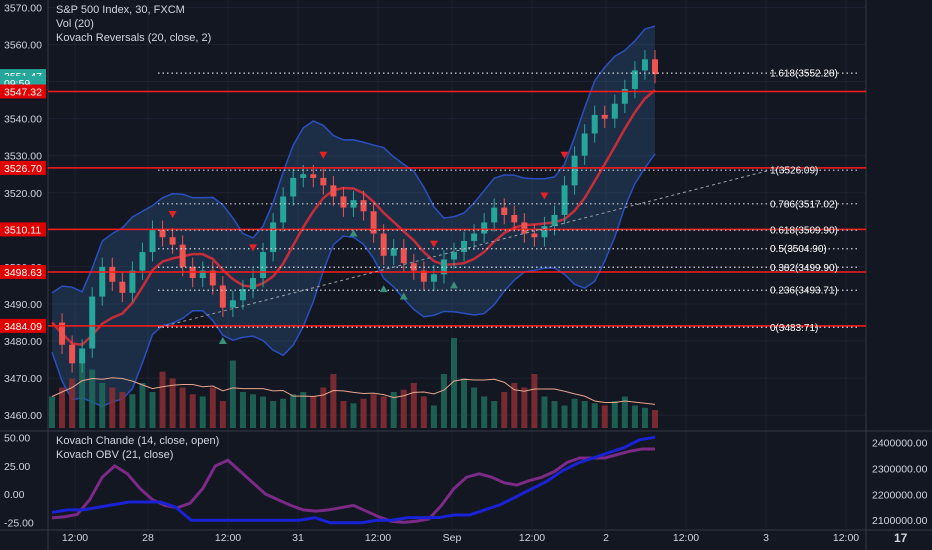  What do you see at coordinates (794, 171) in the screenshot?
I see `fib-level-label: 1(3526.09)` at bounding box center [794, 171].